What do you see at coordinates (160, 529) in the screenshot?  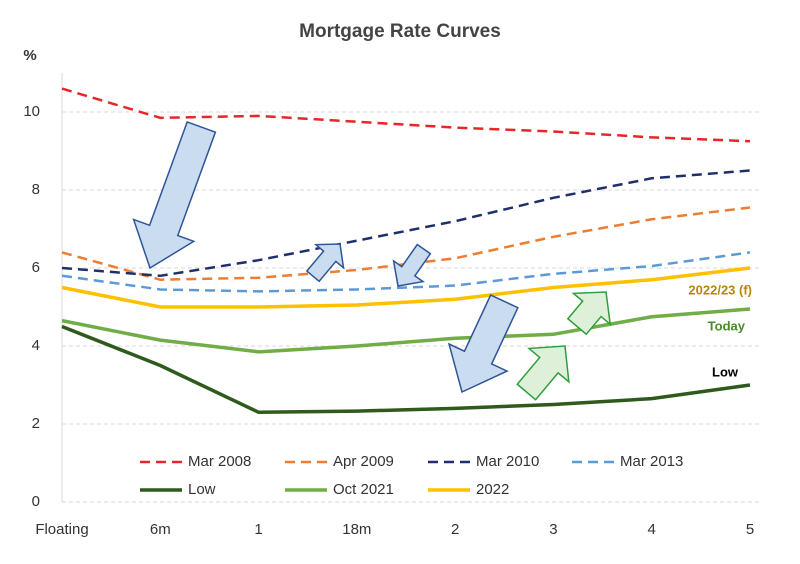 I see `x-tick-label: 6m` at bounding box center [160, 529].